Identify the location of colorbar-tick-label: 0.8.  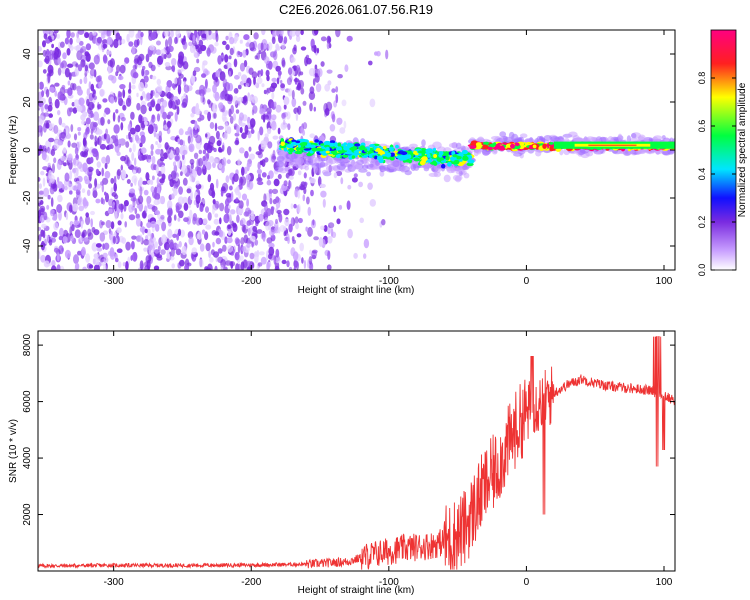
(702, 78).